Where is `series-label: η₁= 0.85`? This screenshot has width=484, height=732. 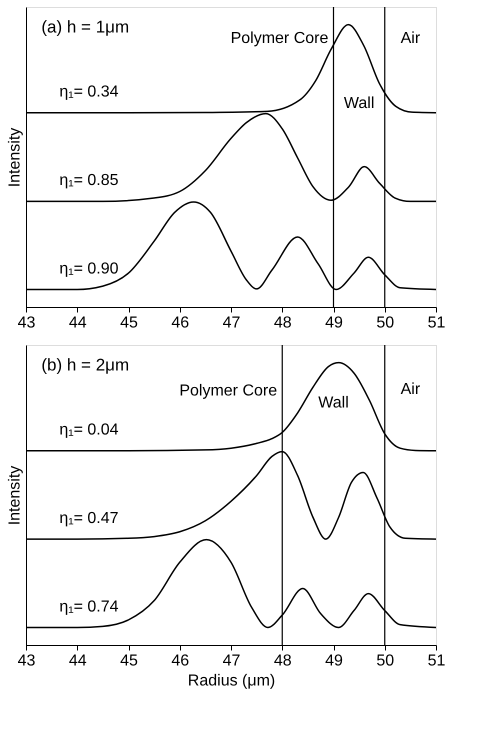
series-label: η₁= 0.85 is located at coordinates (89, 181).